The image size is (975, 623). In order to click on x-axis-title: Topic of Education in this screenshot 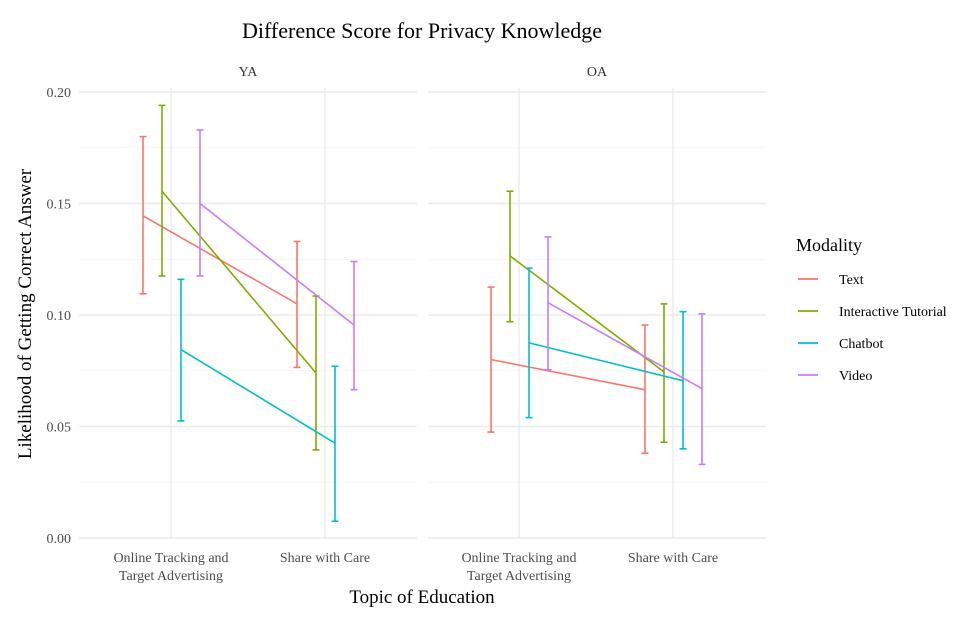, I will do `click(422, 597)`.